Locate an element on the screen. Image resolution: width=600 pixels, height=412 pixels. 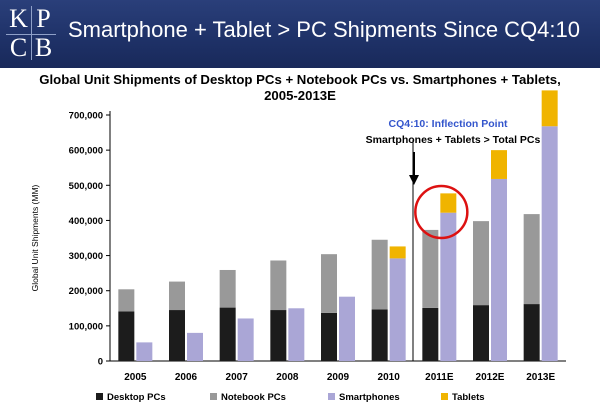
y-tick-label: 500,000 is located at coordinates (86, 186).